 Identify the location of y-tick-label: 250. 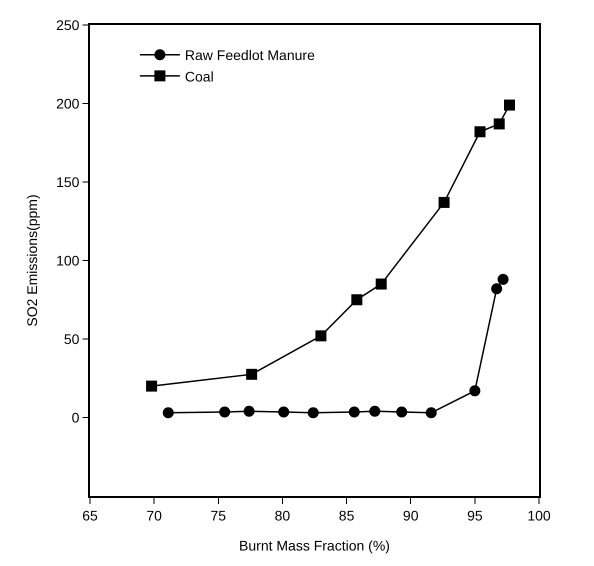
(68, 24).